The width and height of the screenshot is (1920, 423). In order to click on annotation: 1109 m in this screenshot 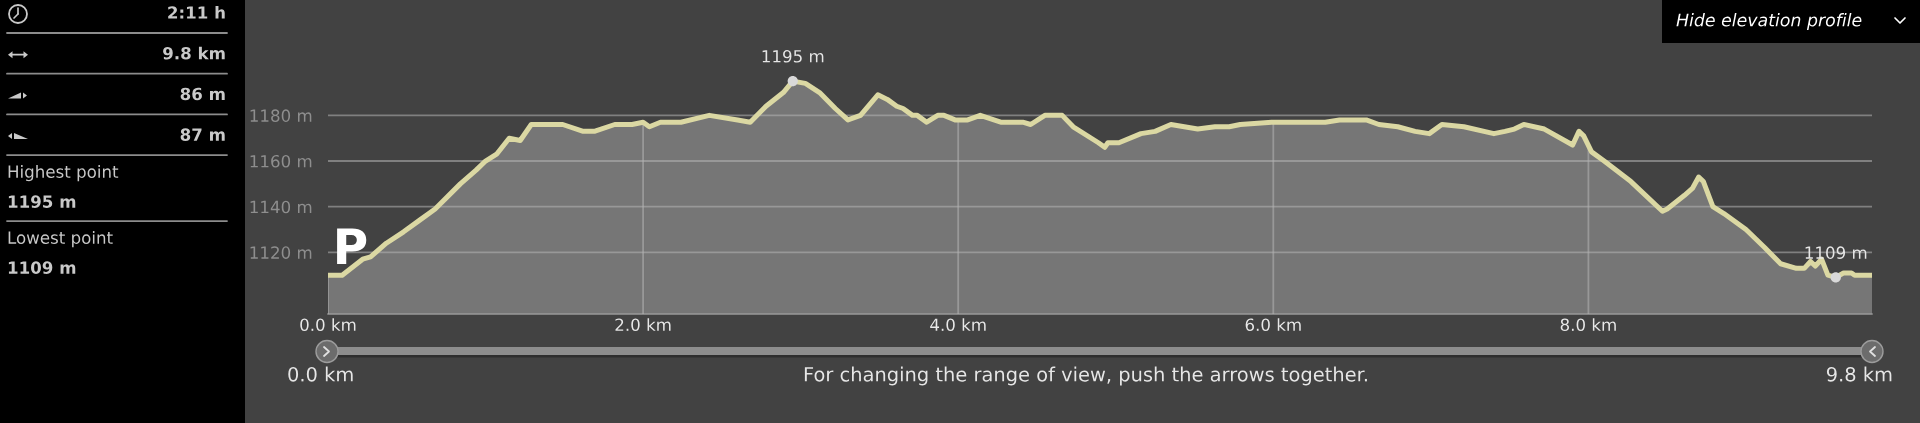, I will do `click(1836, 252)`.